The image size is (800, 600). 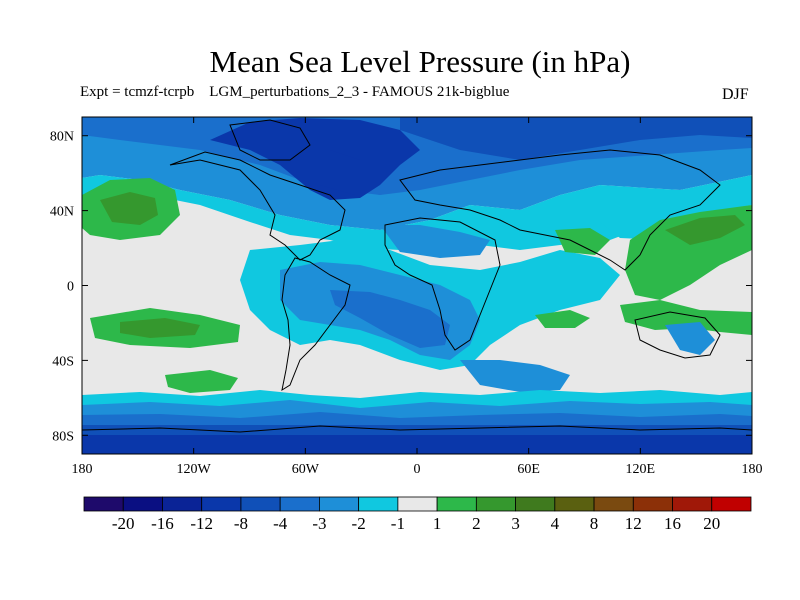 I want to click on x-tick-label: 60W, so click(x=306, y=469).